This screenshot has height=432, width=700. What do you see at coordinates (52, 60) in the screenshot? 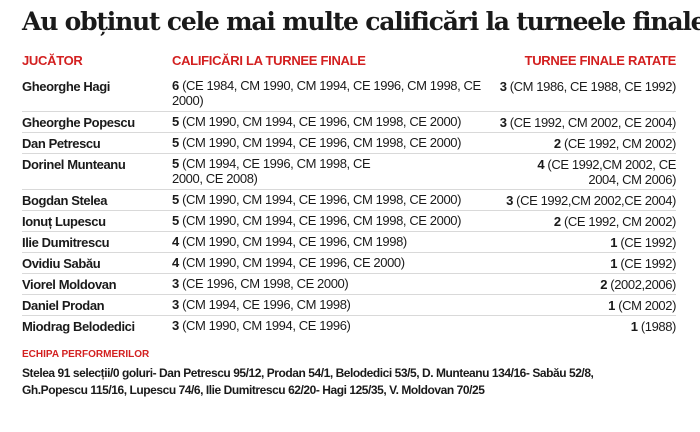
I see `column-header-player: JUCĂTOR` at bounding box center [52, 60].